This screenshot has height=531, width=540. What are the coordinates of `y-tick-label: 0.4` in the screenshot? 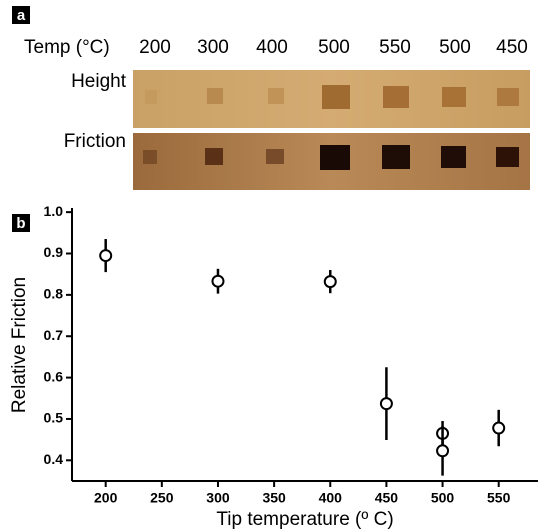 It's located at (54, 459).